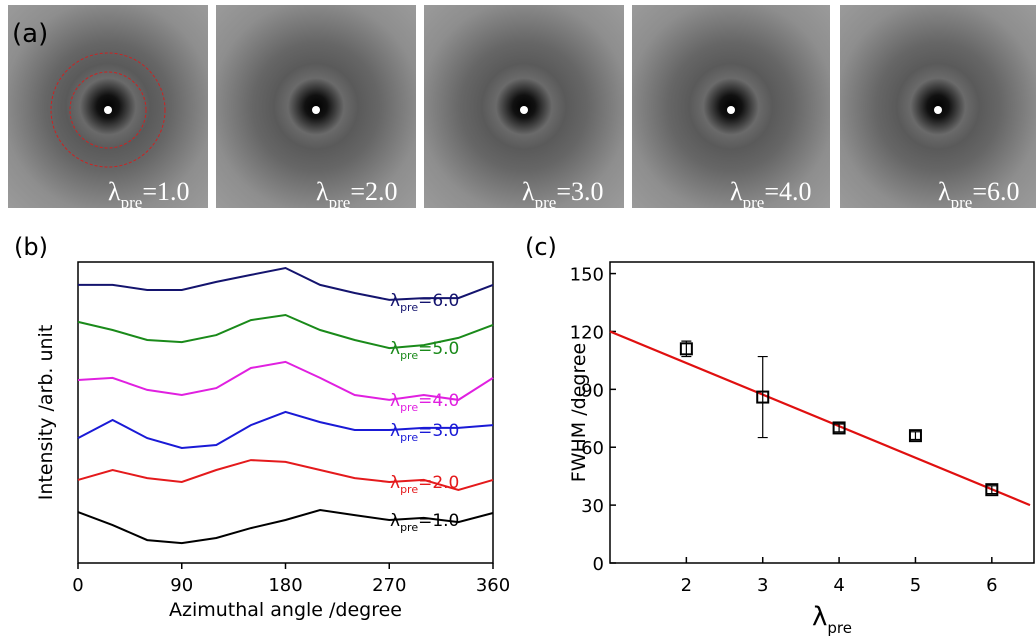 The image size is (1036, 639). I want to click on ring-marker, so click(108, 110).